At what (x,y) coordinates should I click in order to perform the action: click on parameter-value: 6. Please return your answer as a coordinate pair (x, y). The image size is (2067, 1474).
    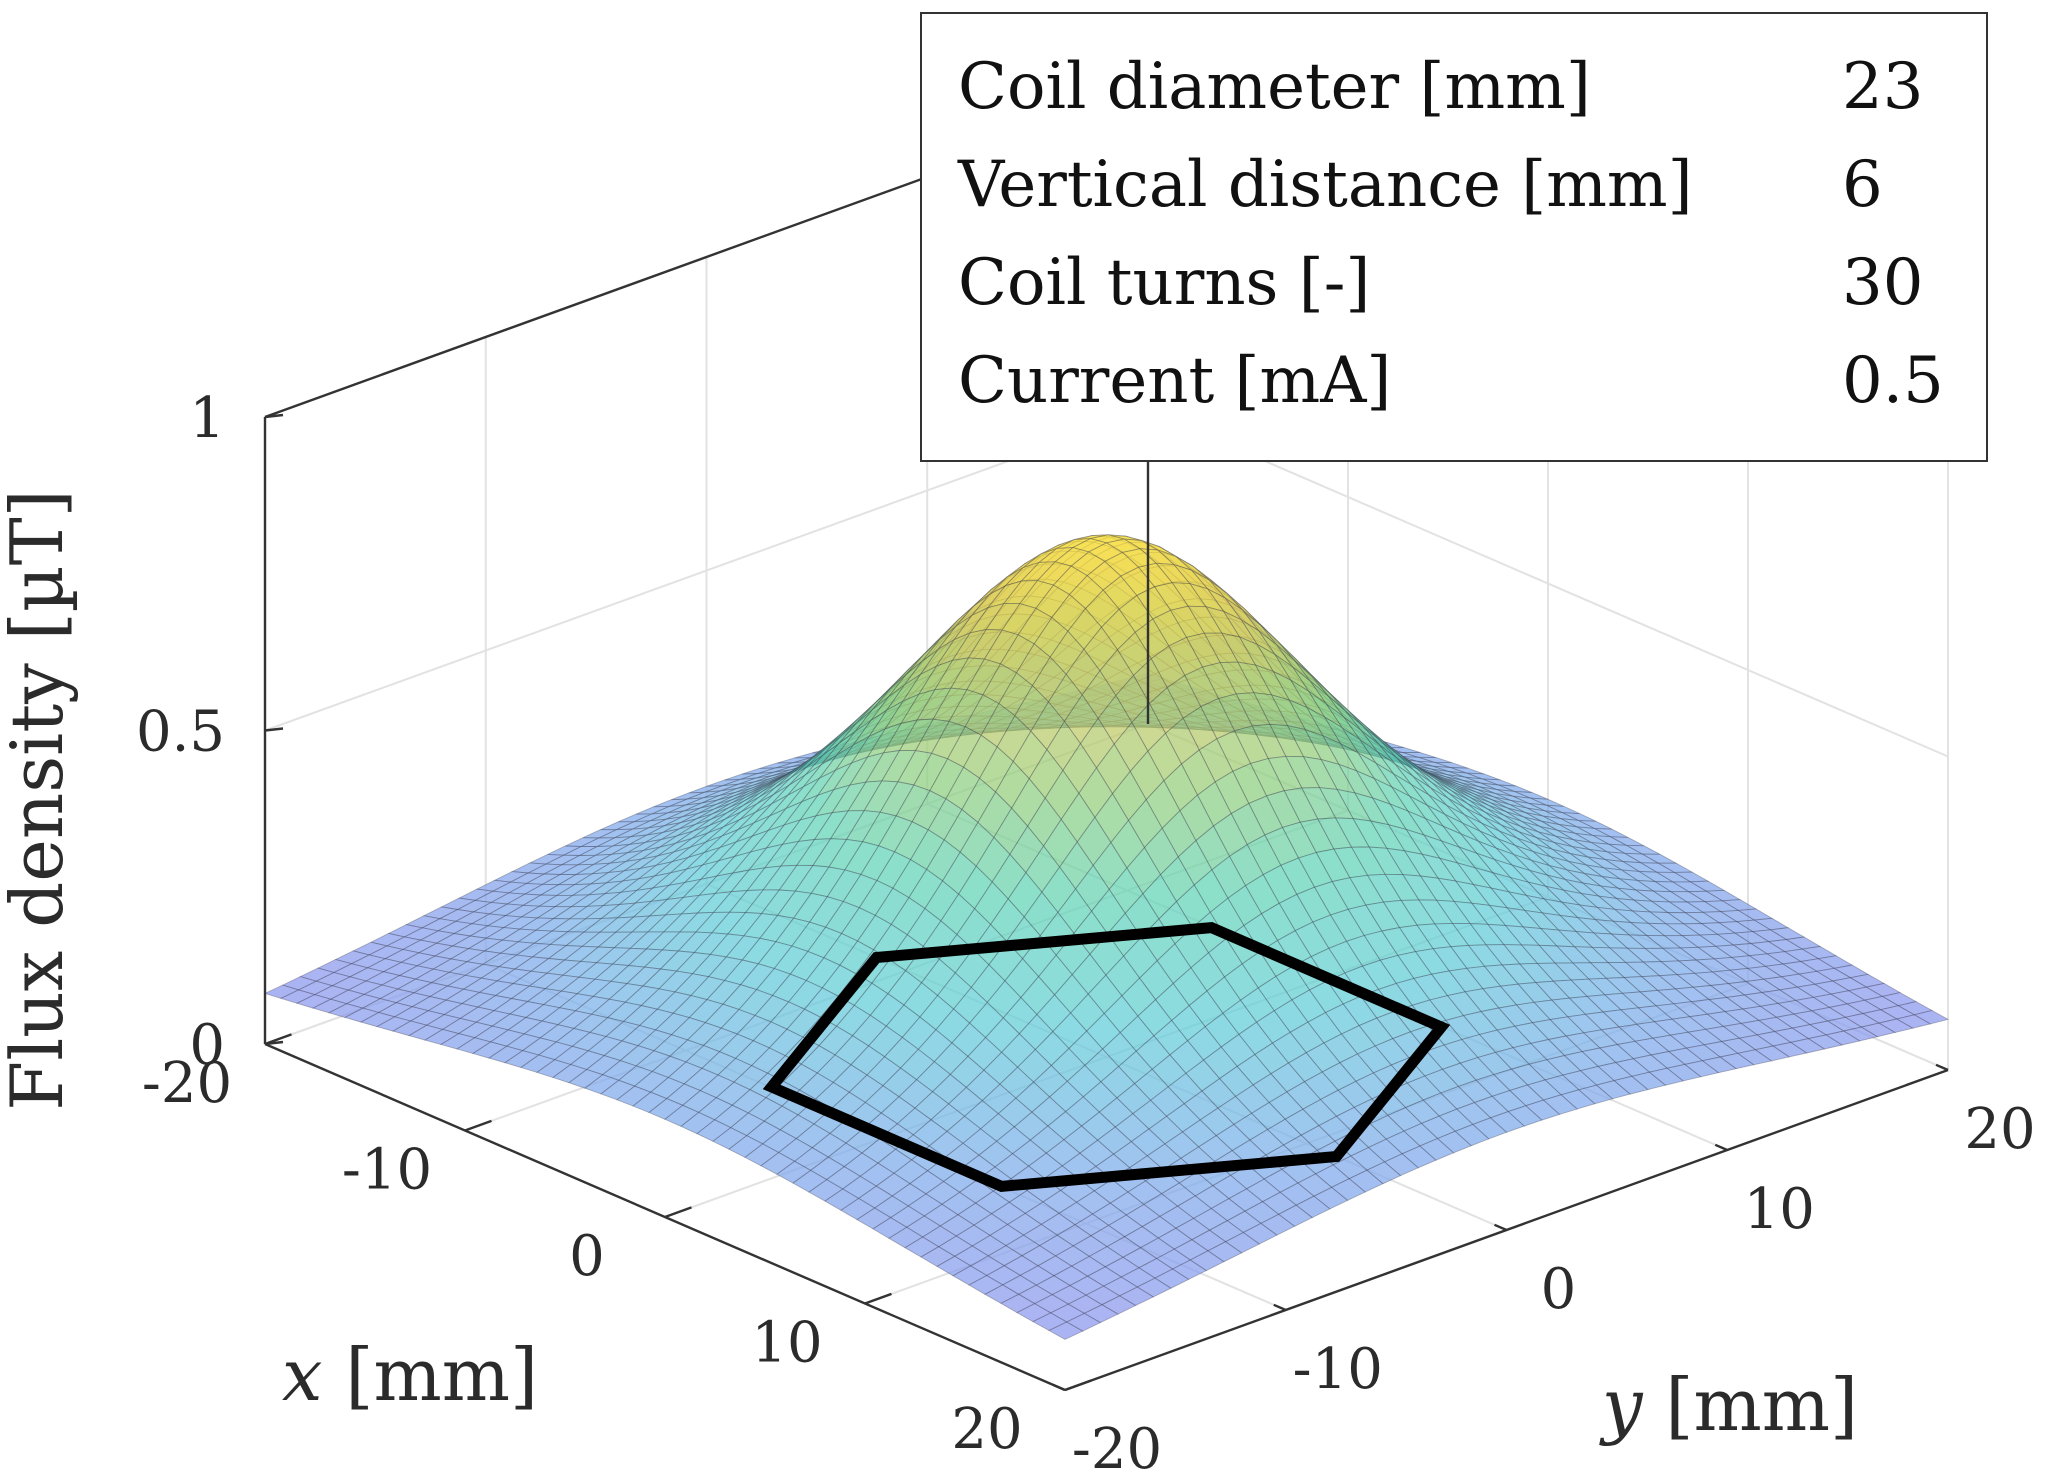
    Looking at the image, I should click on (1862, 185).